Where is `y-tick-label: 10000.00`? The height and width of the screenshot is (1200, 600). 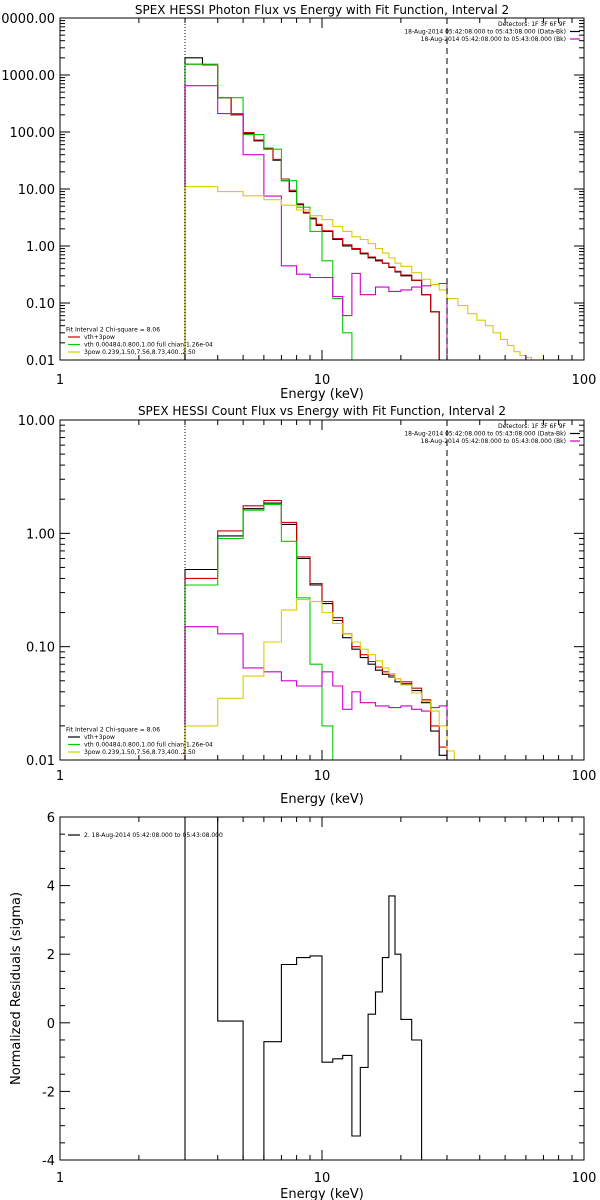 y-tick-label: 10000.00 is located at coordinates (27, 19).